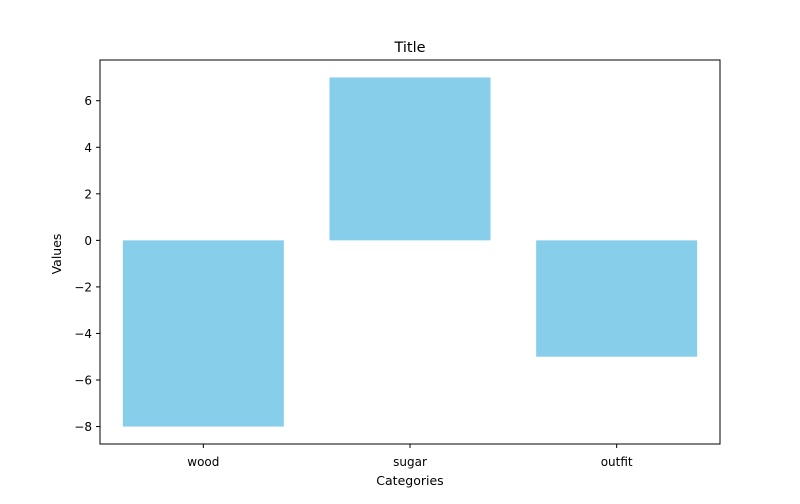 This screenshot has height=504, width=800. What do you see at coordinates (88, 241) in the screenshot?
I see `y-tick-label: 0` at bounding box center [88, 241].